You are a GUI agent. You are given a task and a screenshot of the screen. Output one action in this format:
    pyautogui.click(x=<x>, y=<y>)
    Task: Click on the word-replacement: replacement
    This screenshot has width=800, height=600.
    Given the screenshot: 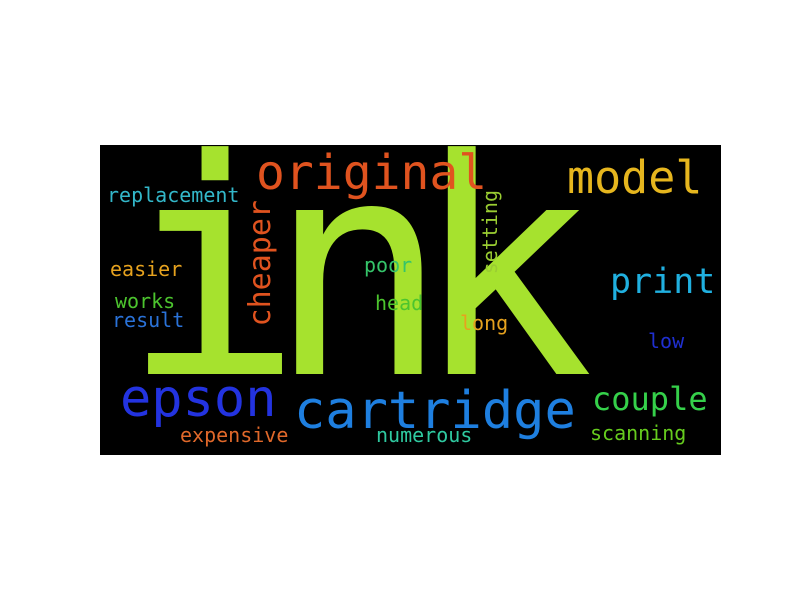 What is the action you would take?
    pyautogui.click(x=173, y=195)
    